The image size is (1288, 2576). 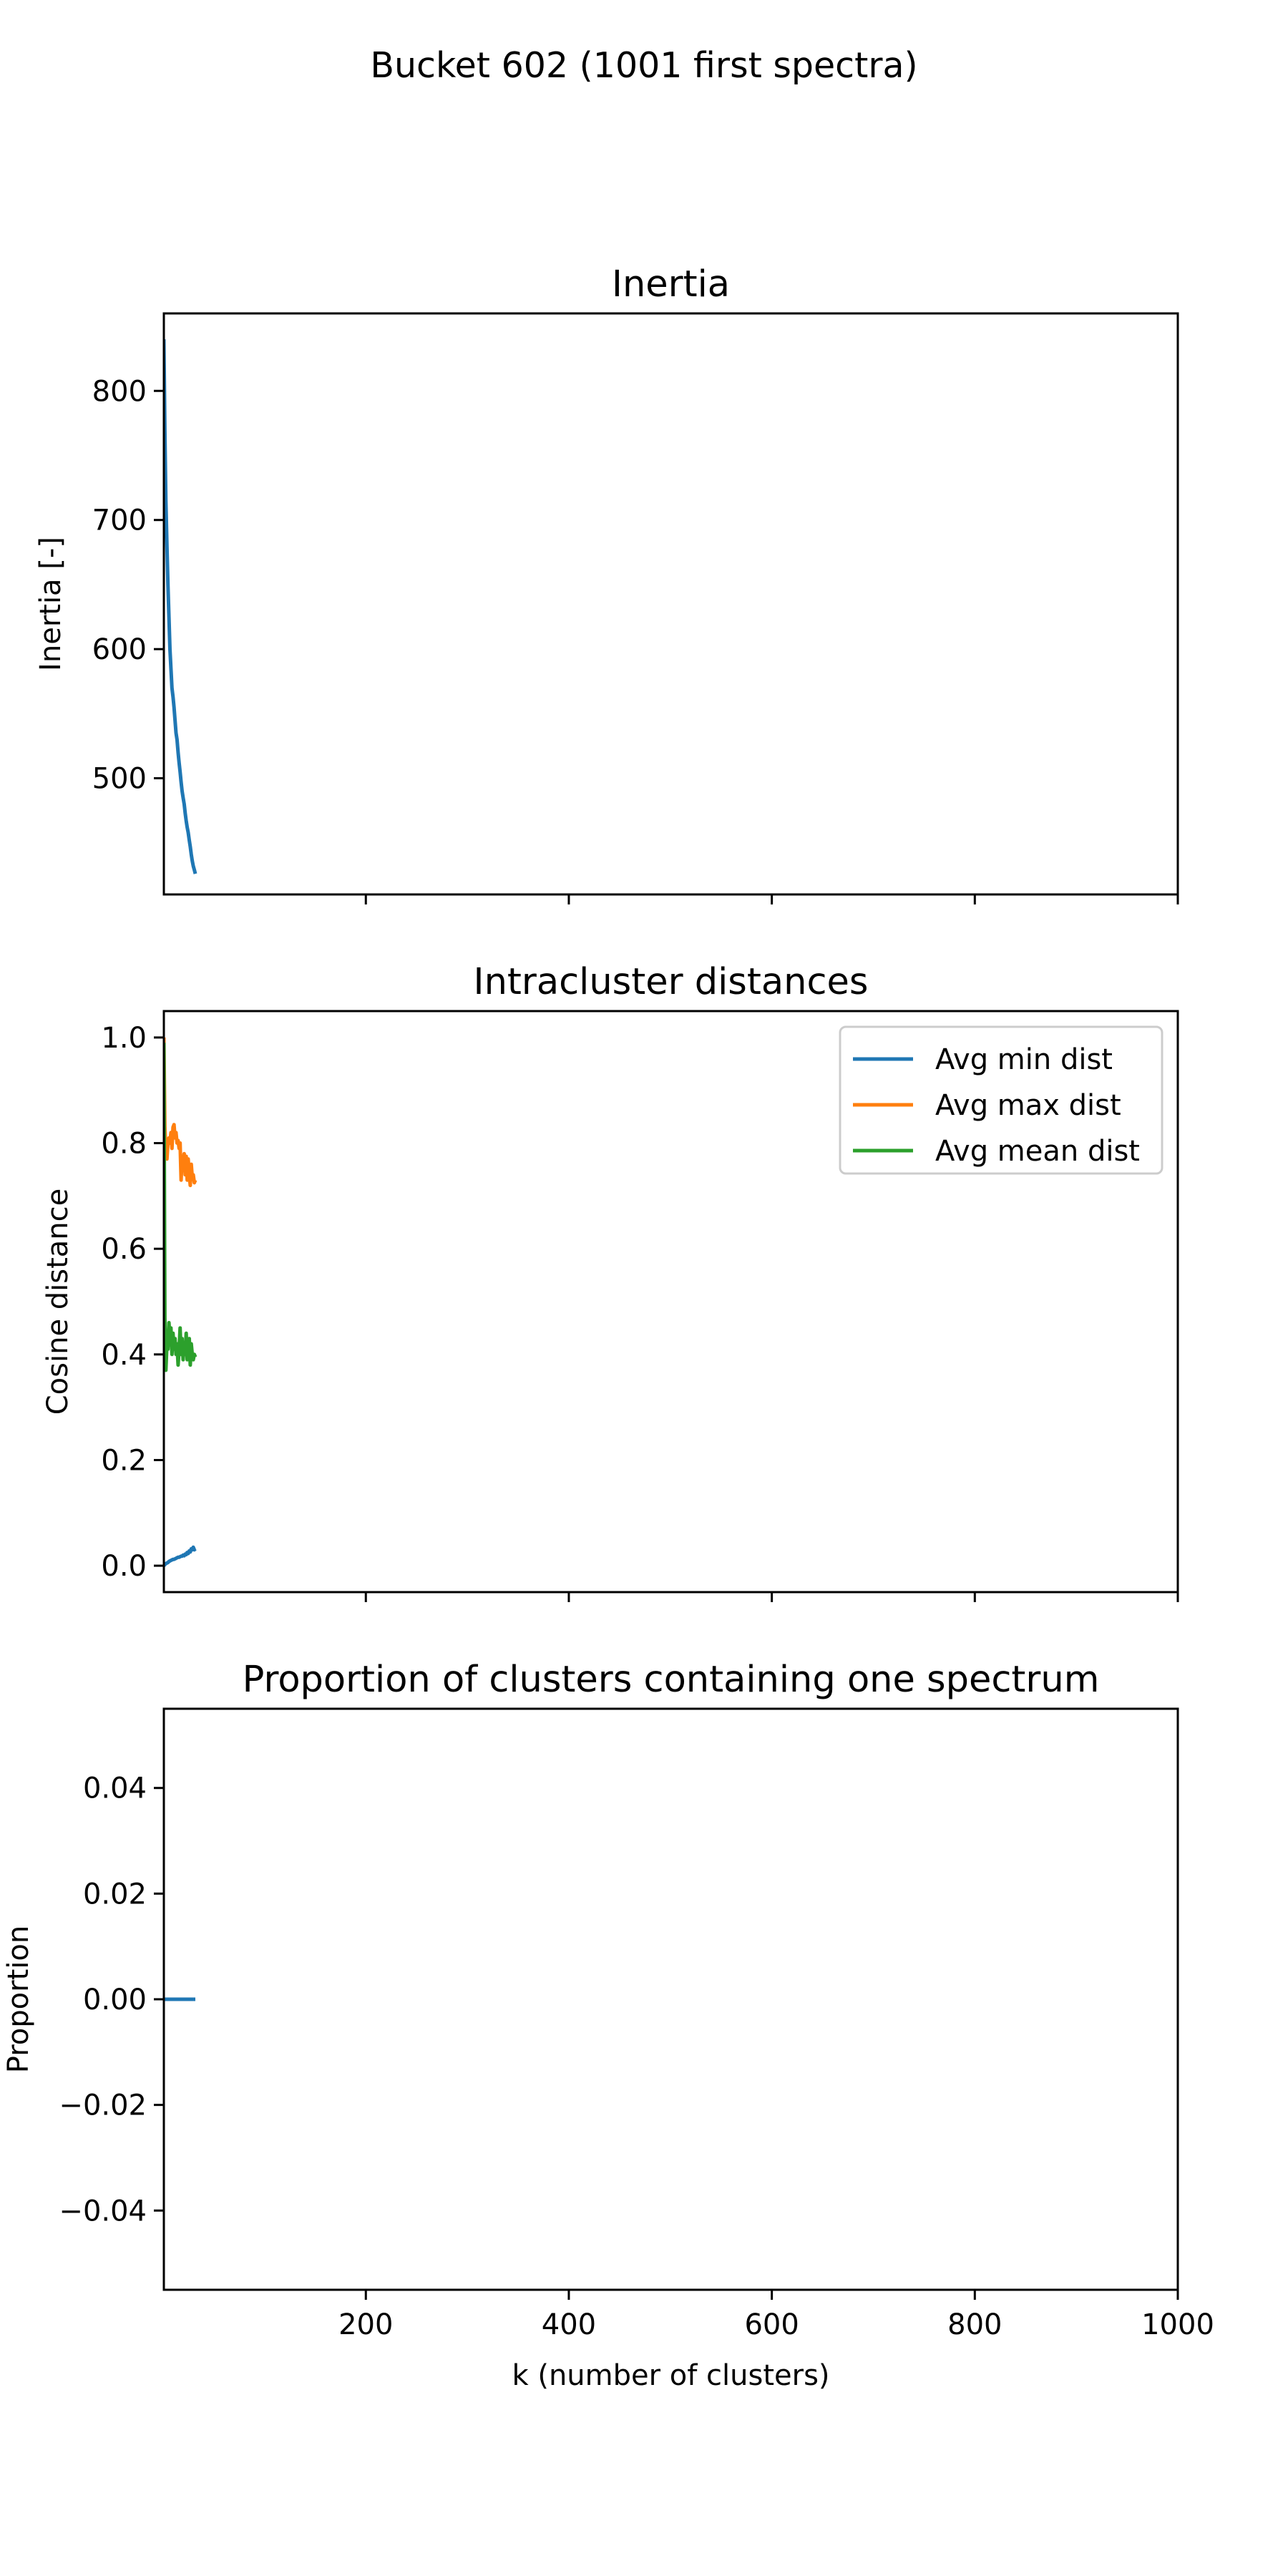 I want to click on y-tick-label: 0.04, so click(x=115, y=1788).